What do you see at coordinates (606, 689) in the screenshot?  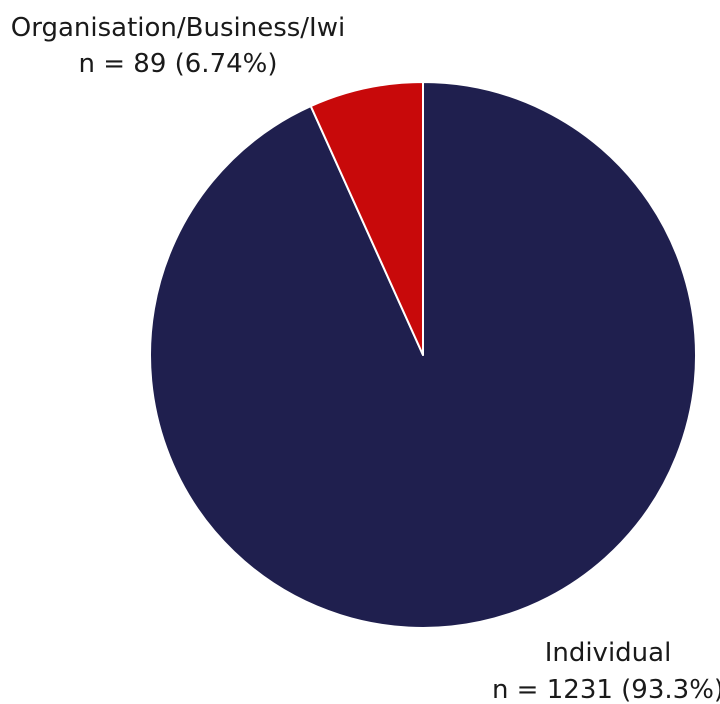 I see `label-individual-count: n = 1231 (93.3%)` at bounding box center [606, 689].